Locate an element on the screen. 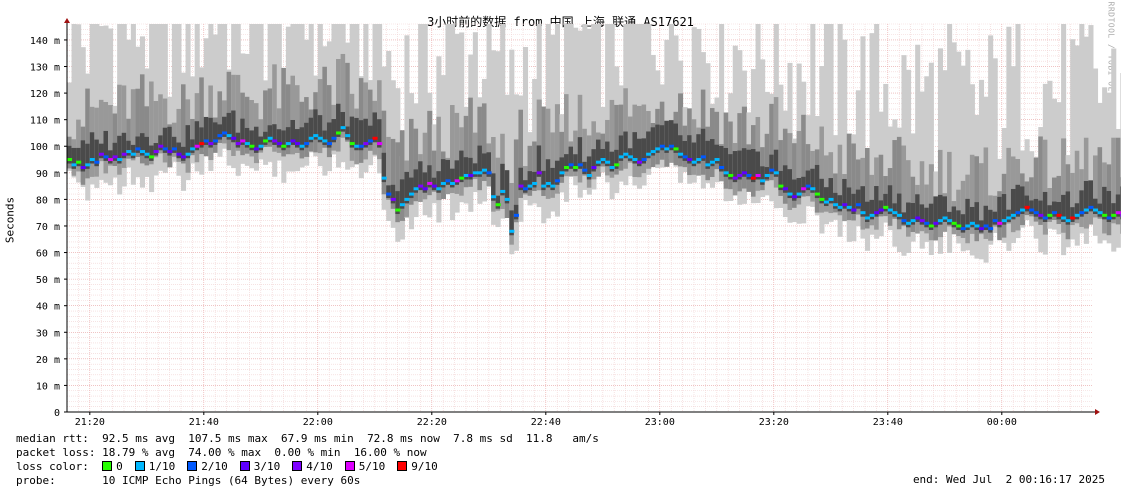  packet-loss-now: 16.00 % now is located at coordinates (390, 452).